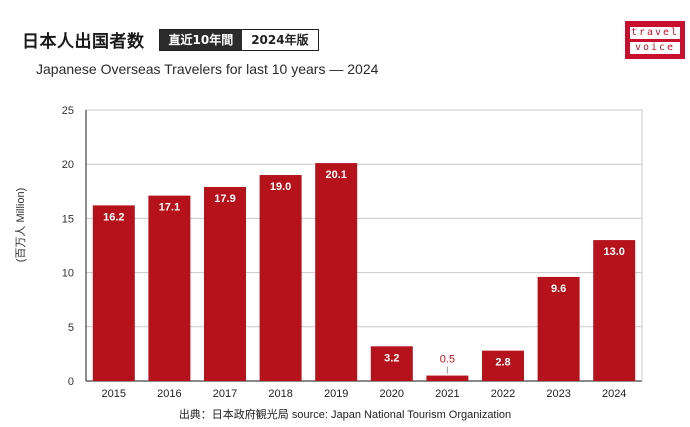  I want to click on x-tick-label: 2024, so click(614, 394).